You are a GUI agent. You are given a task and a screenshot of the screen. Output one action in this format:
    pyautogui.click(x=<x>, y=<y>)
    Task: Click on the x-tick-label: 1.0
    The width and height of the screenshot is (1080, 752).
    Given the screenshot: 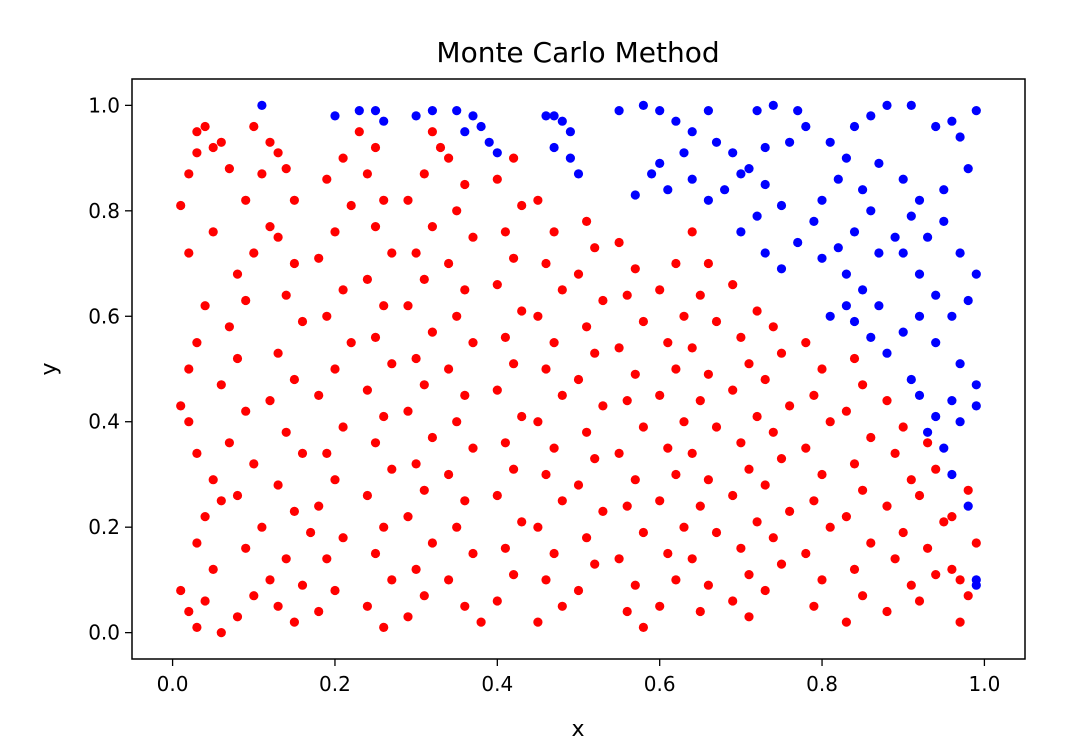 What is the action you would take?
    pyautogui.click(x=985, y=684)
    